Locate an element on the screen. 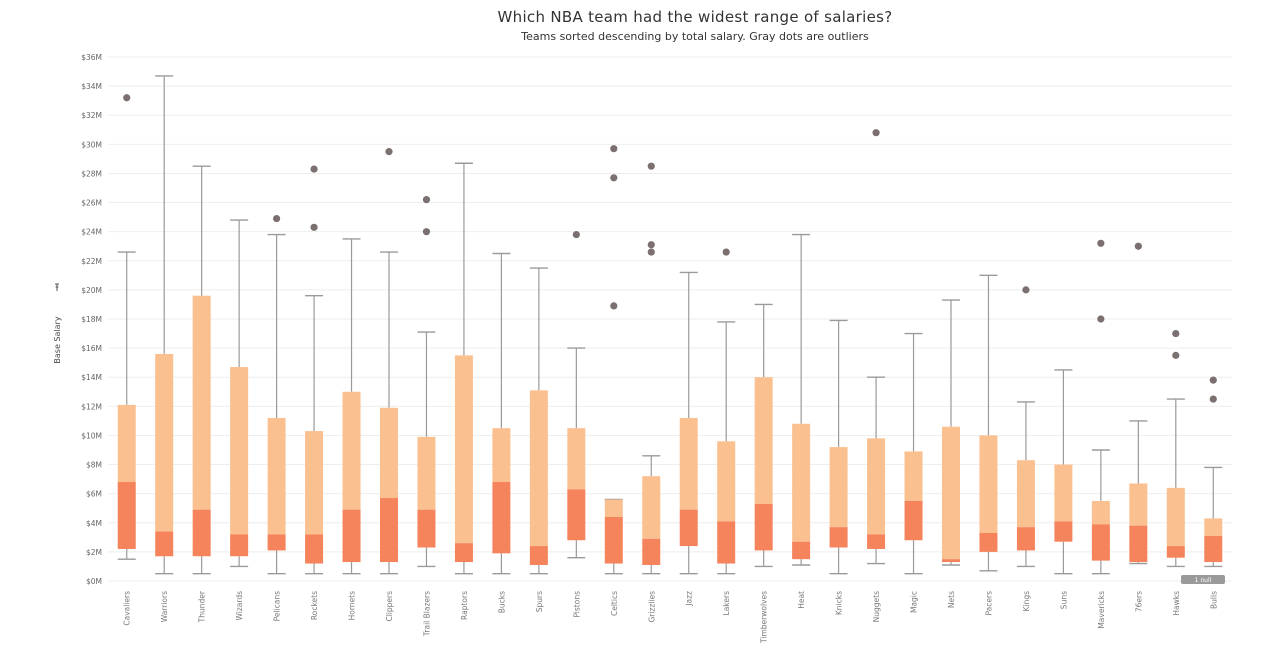 This screenshot has width=1270, height=670. y-tick-label: $16M is located at coordinates (91, 348).